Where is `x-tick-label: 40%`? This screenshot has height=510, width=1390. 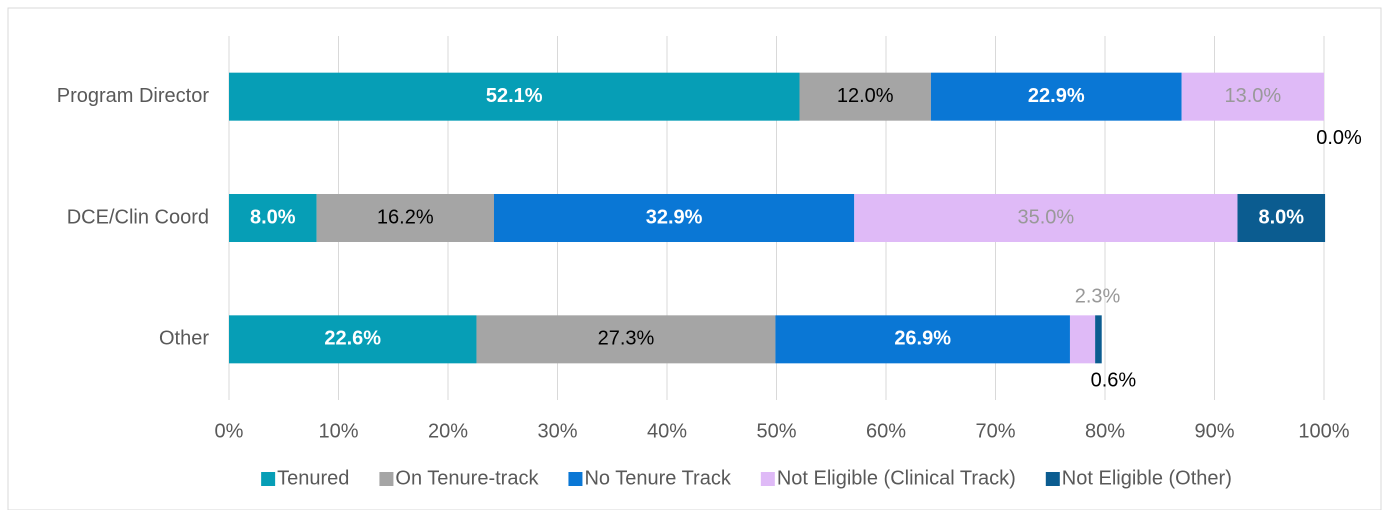
x-tick-label: 40% is located at coordinates (667, 431).